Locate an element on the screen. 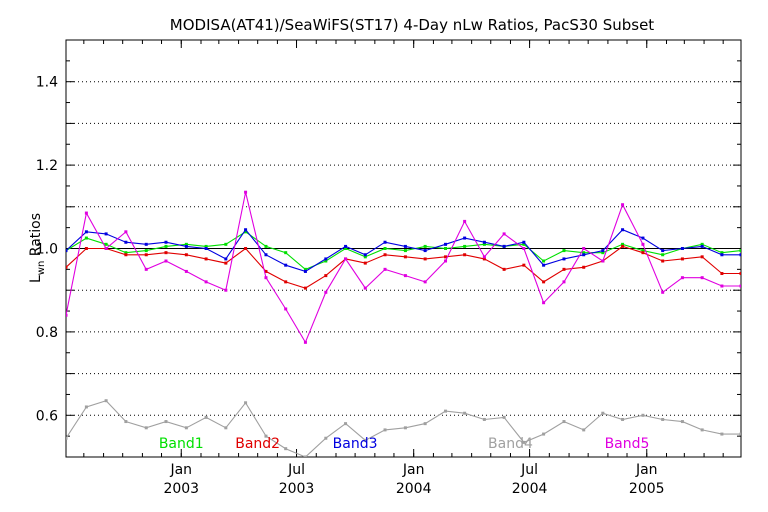  series-band4 is located at coordinates (403, 428).